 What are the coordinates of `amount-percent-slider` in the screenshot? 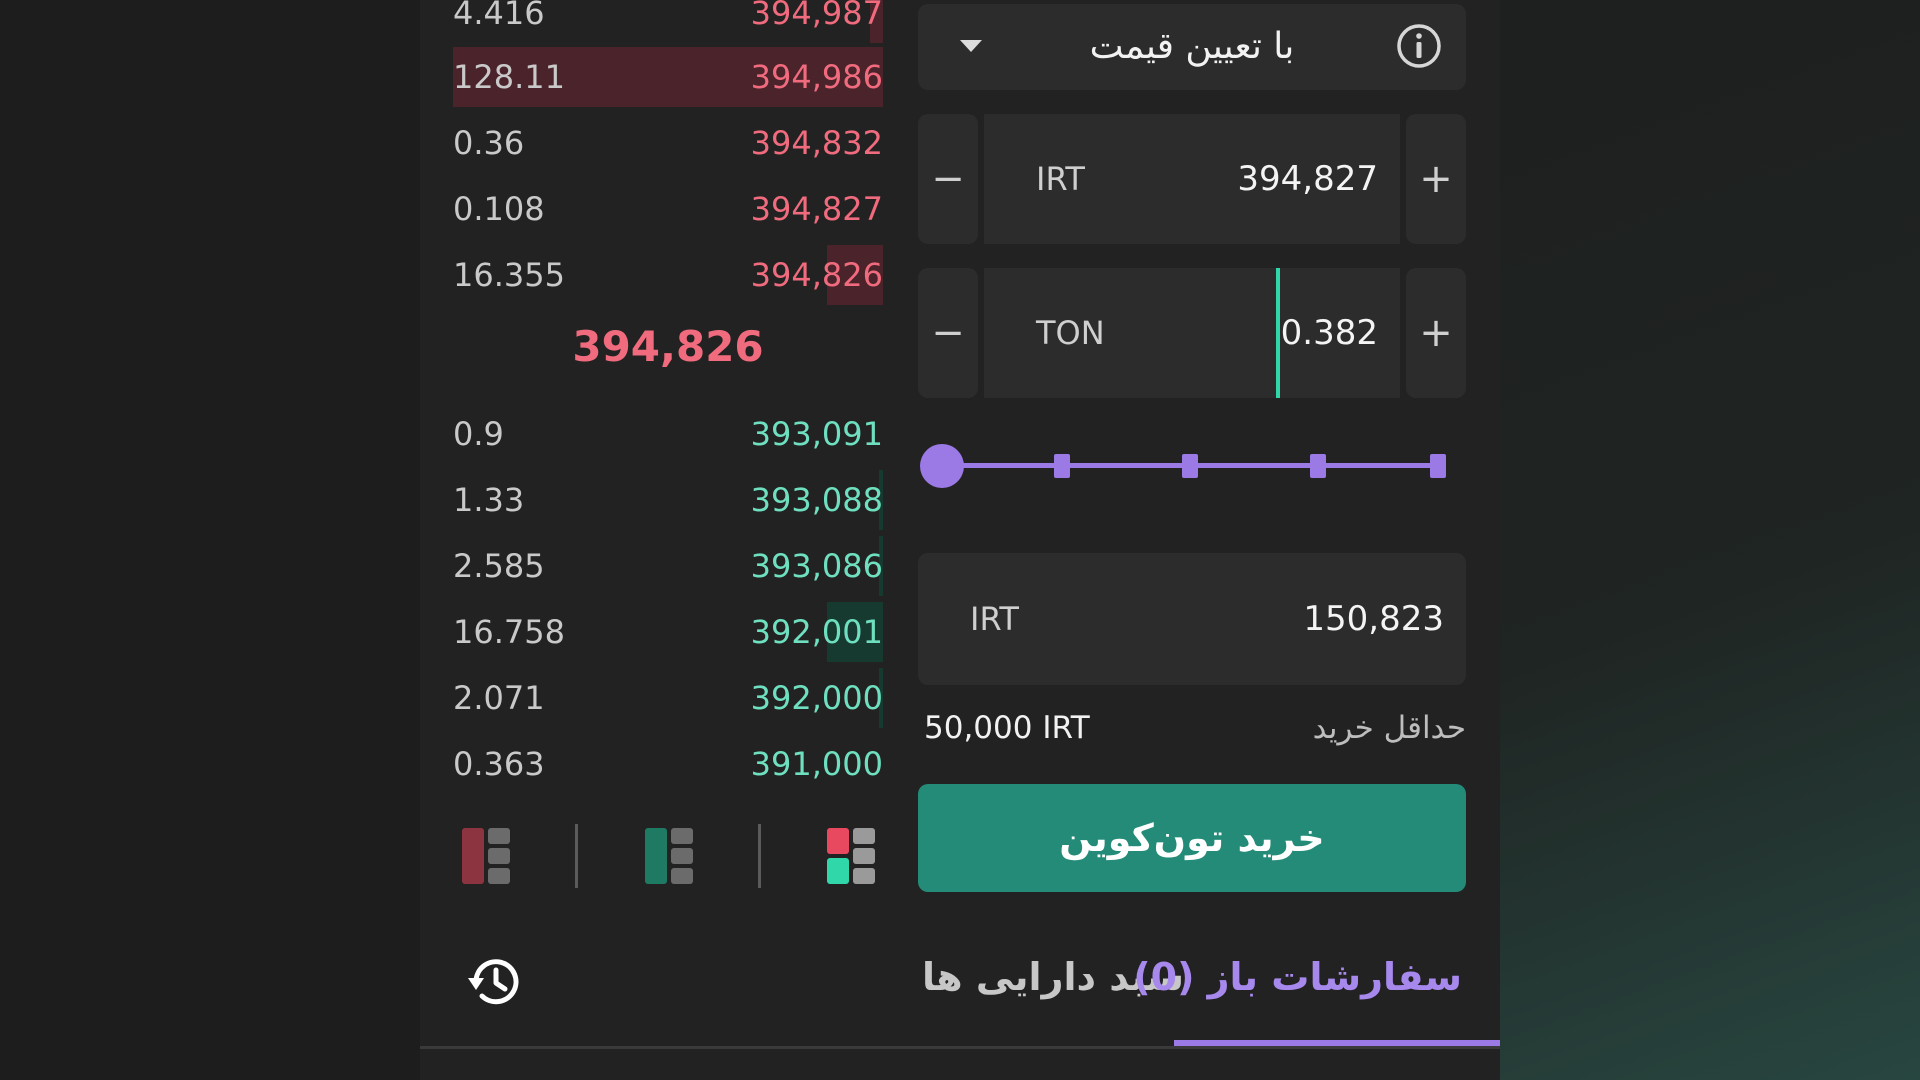 It's located at (1192, 465).